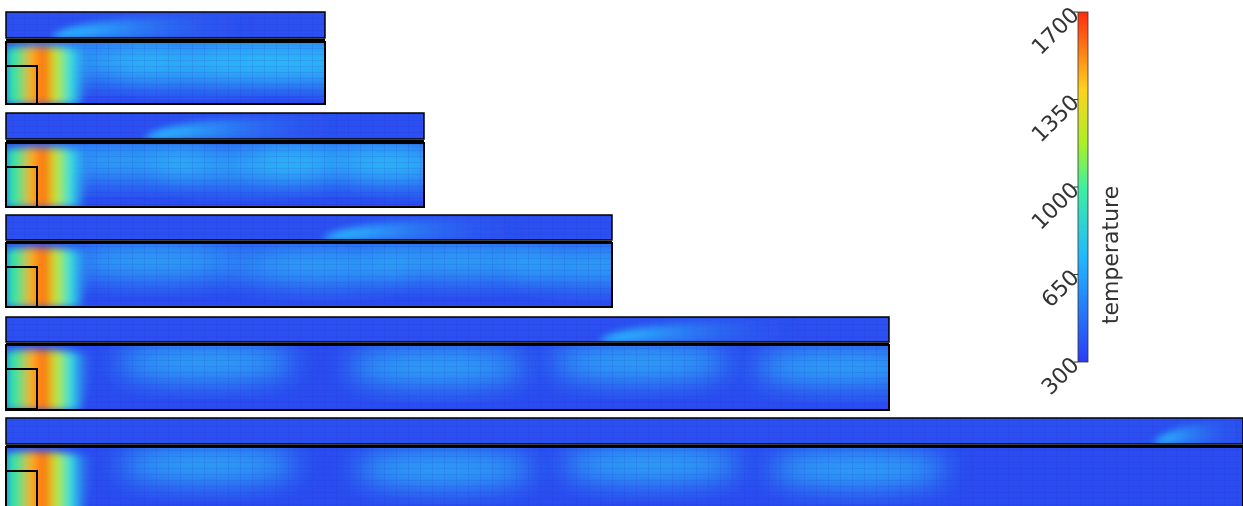  I want to click on colorbar-tick-label: 300, so click(1060, 376).